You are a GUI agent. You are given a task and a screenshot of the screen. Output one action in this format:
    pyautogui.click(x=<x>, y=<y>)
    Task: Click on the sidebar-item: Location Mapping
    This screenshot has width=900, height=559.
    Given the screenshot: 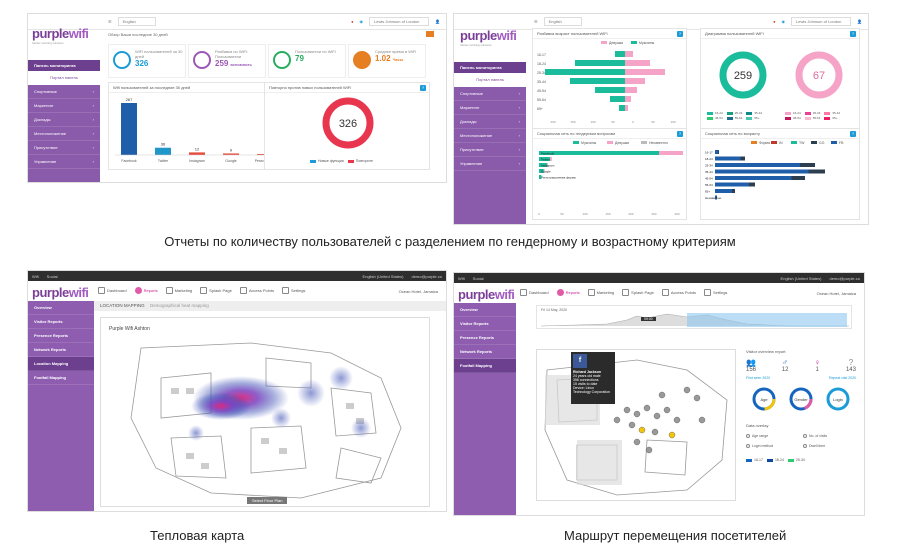 What is the action you would take?
    pyautogui.click(x=61, y=364)
    